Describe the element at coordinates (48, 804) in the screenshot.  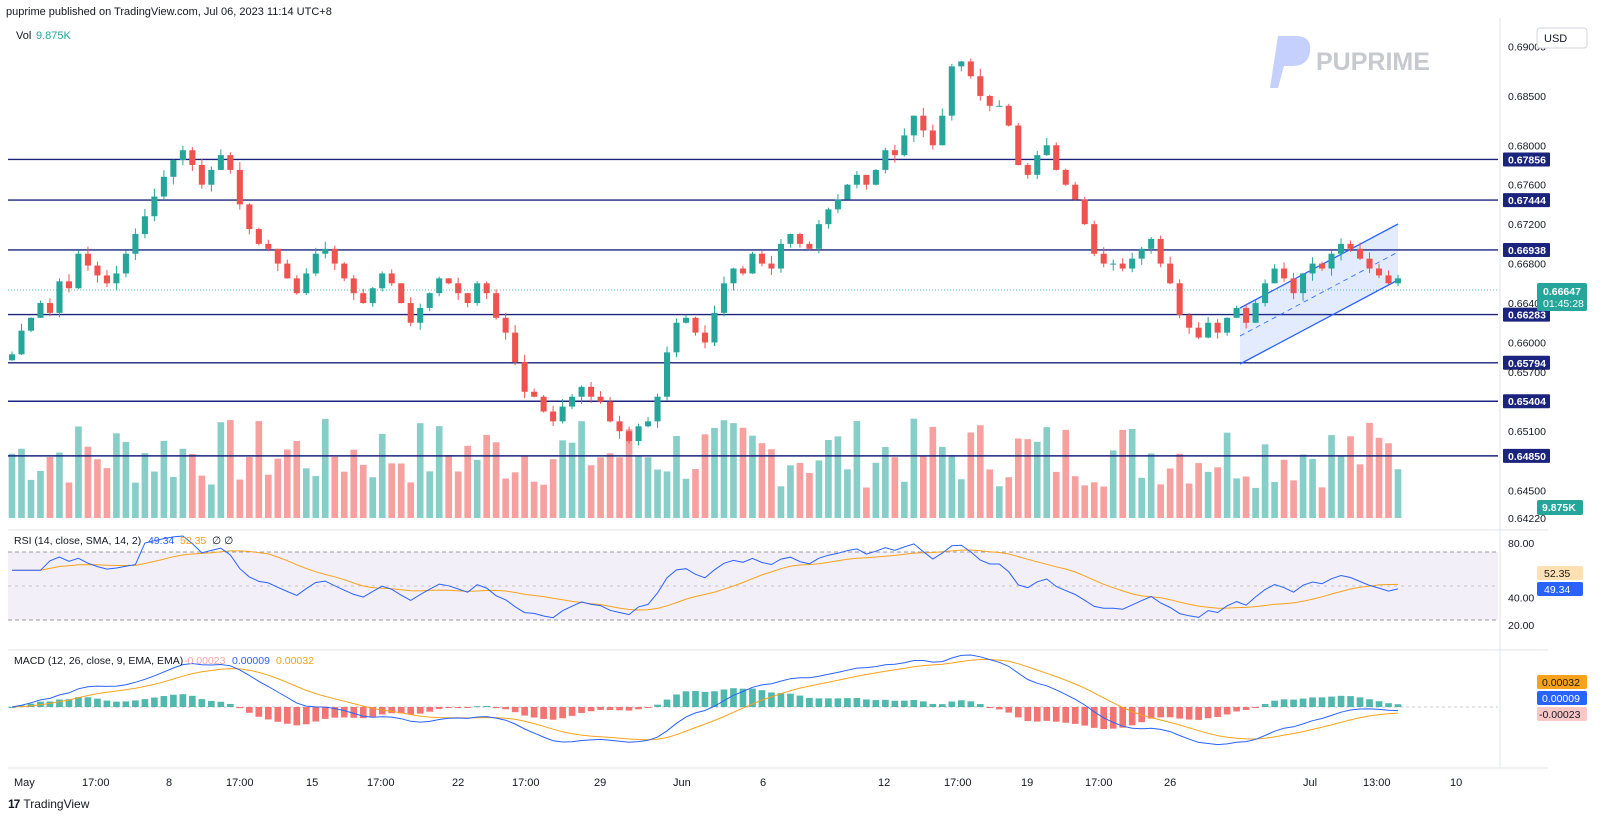
I see `tradingview-footer: 17 TradingView` at that location.